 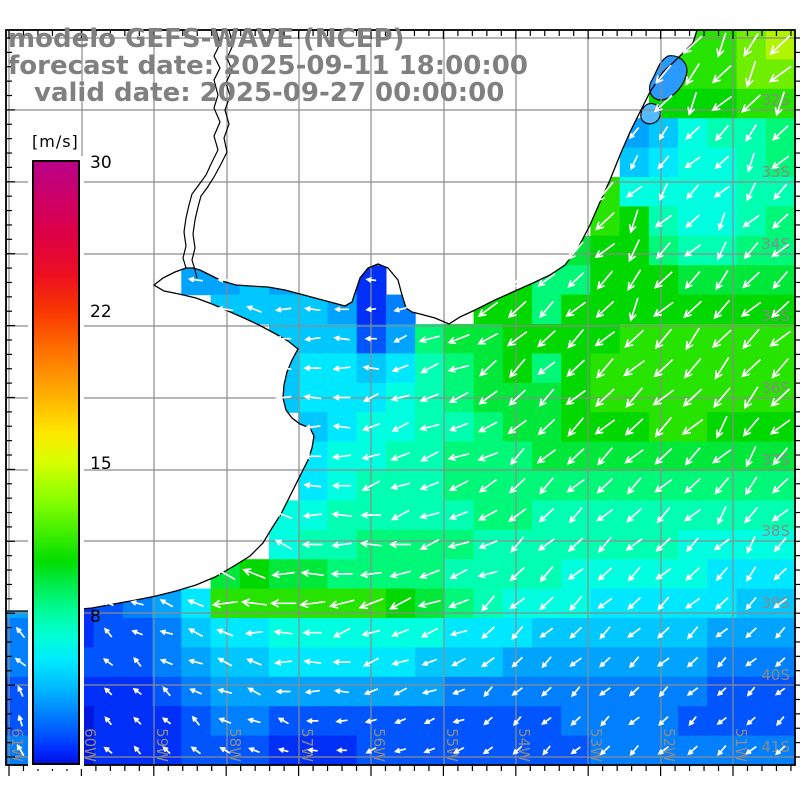 I want to click on lon-label: 55W, so click(x=452, y=745).